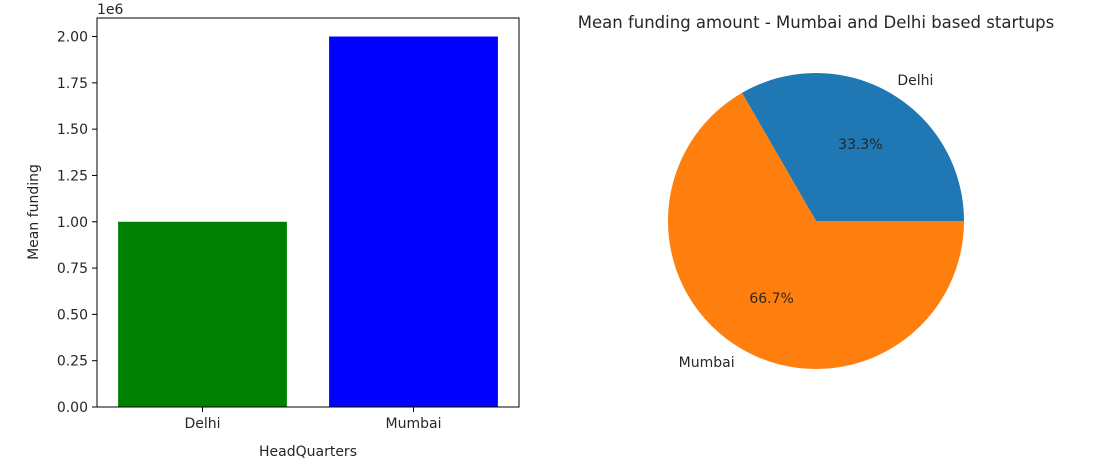 The height and width of the screenshot is (469, 1112). Describe the element at coordinates (72, 38) in the screenshot. I see `y-tick-label: 2.00` at that location.